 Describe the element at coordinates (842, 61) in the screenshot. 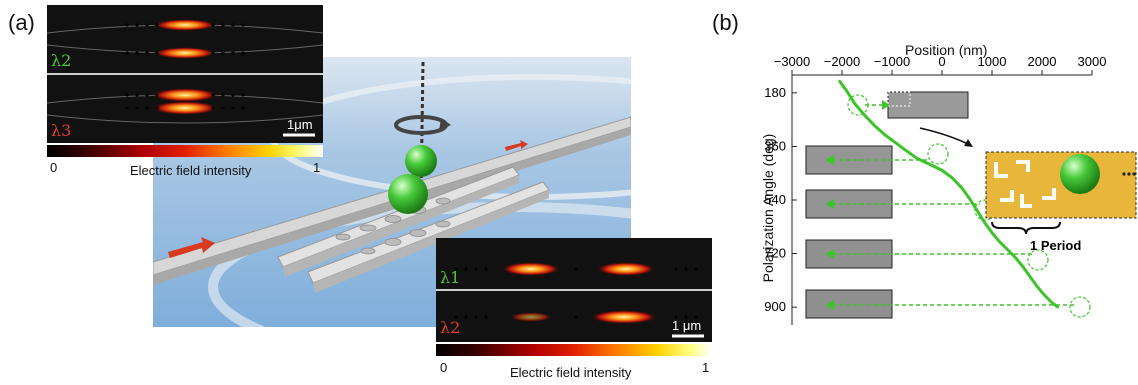

I see `x-tick-label: −2000` at that location.